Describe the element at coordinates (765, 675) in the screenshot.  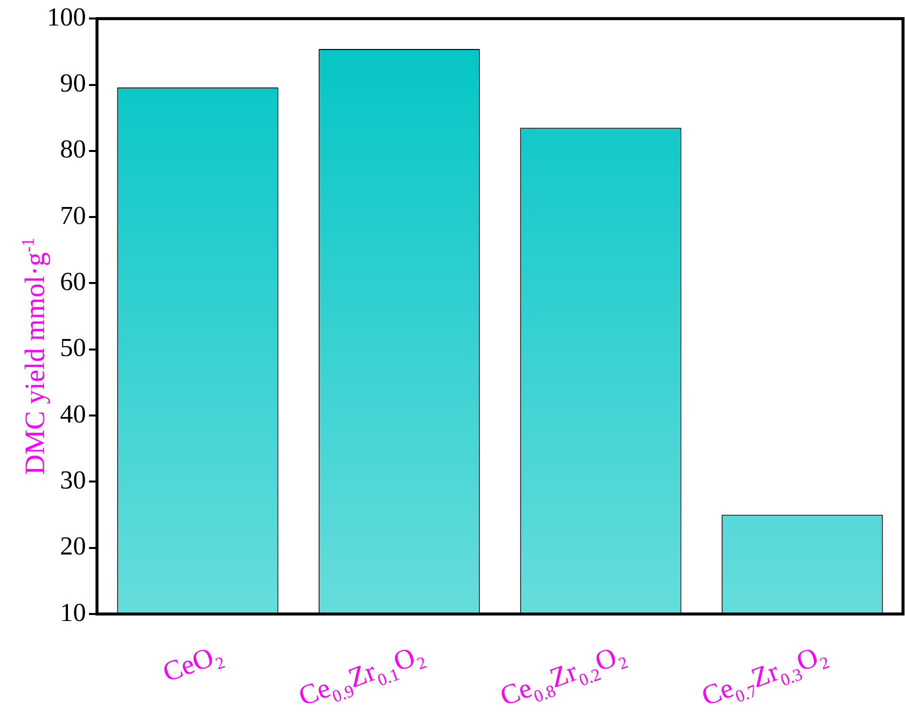
I see `x-tick-label: Ce0.7Zr0.3O₂` at that location.